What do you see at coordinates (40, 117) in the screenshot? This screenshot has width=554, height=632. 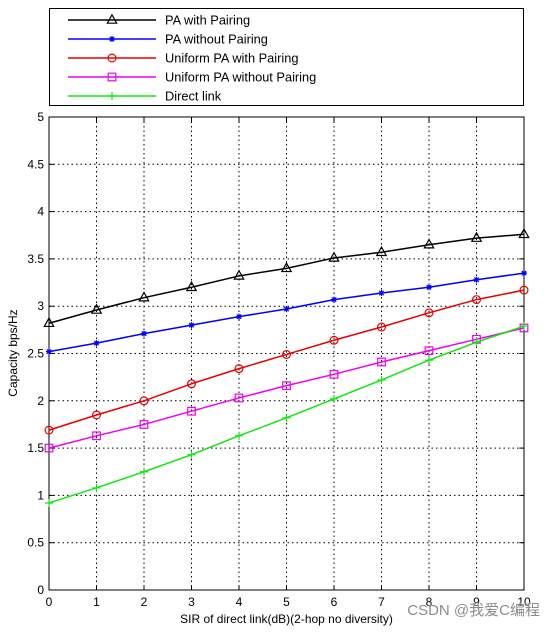 I see `y-tick-label: 5` at bounding box center [40, 117].